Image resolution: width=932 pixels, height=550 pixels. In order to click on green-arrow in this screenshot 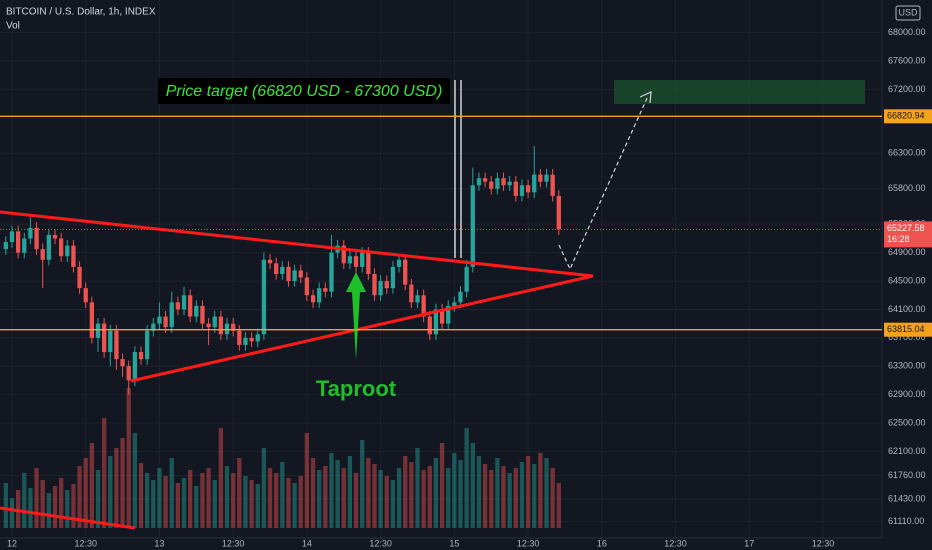, I will do `click(356, 316)`.